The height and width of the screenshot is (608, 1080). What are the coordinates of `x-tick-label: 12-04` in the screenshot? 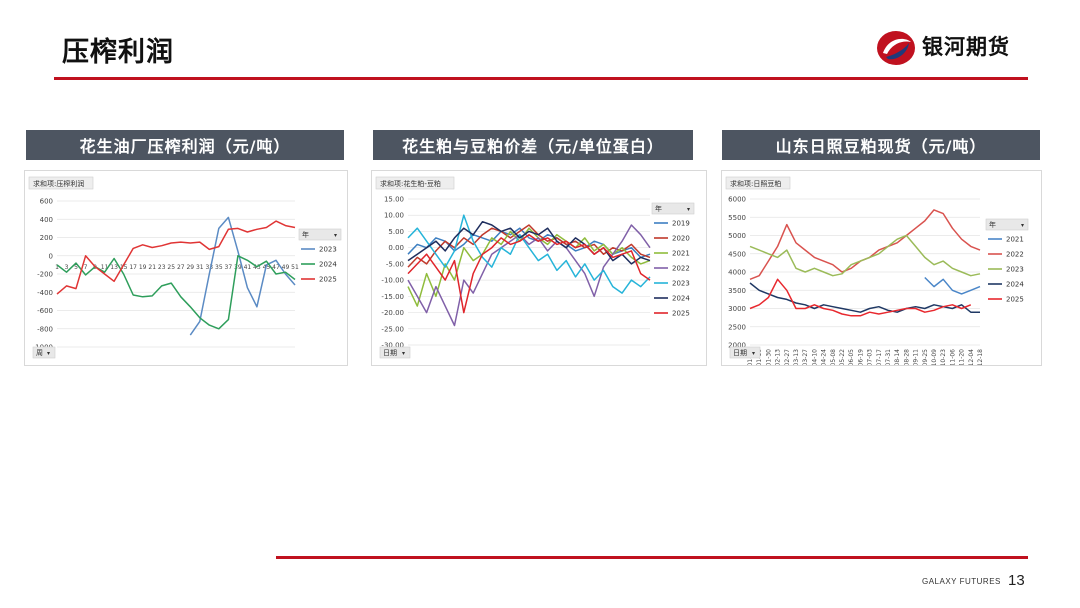 It's located at (971, 357).